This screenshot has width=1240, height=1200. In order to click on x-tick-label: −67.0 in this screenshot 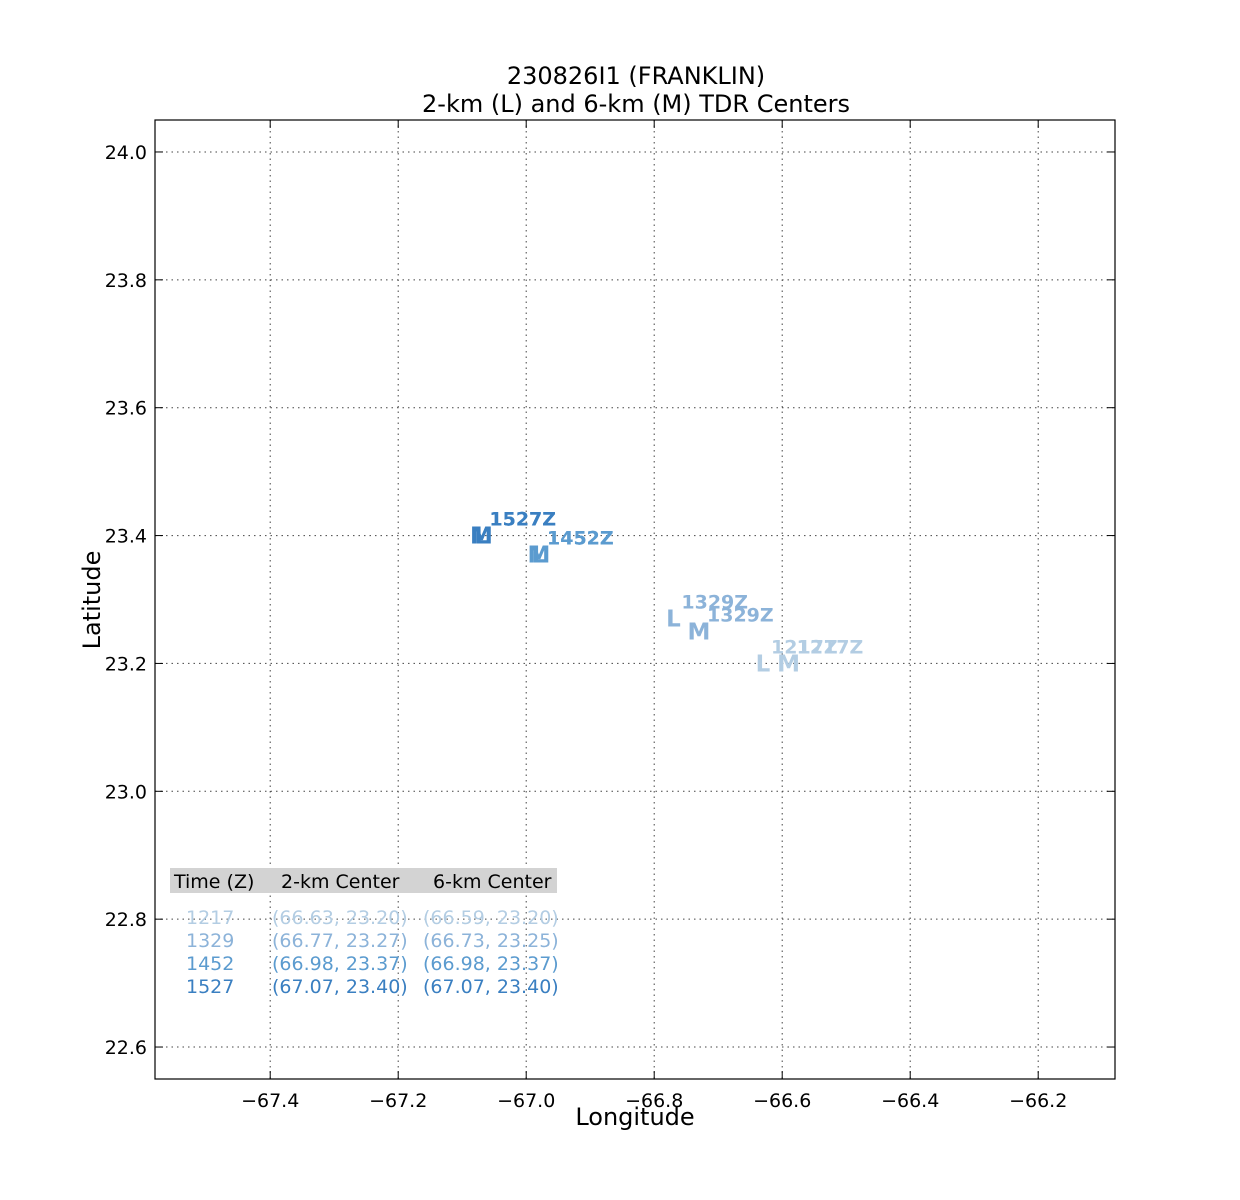, I will do `click(526, 1101)`.